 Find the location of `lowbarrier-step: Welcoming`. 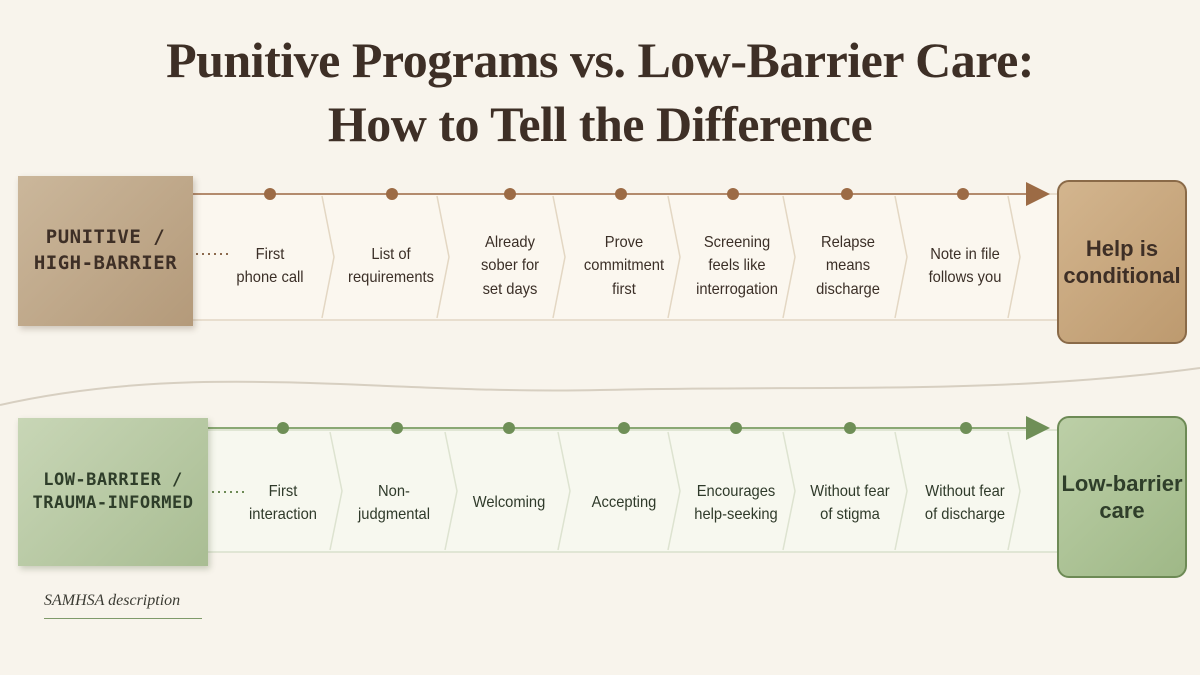

lowbarrier-step: Welcoming is located at coordinates (509, 503).